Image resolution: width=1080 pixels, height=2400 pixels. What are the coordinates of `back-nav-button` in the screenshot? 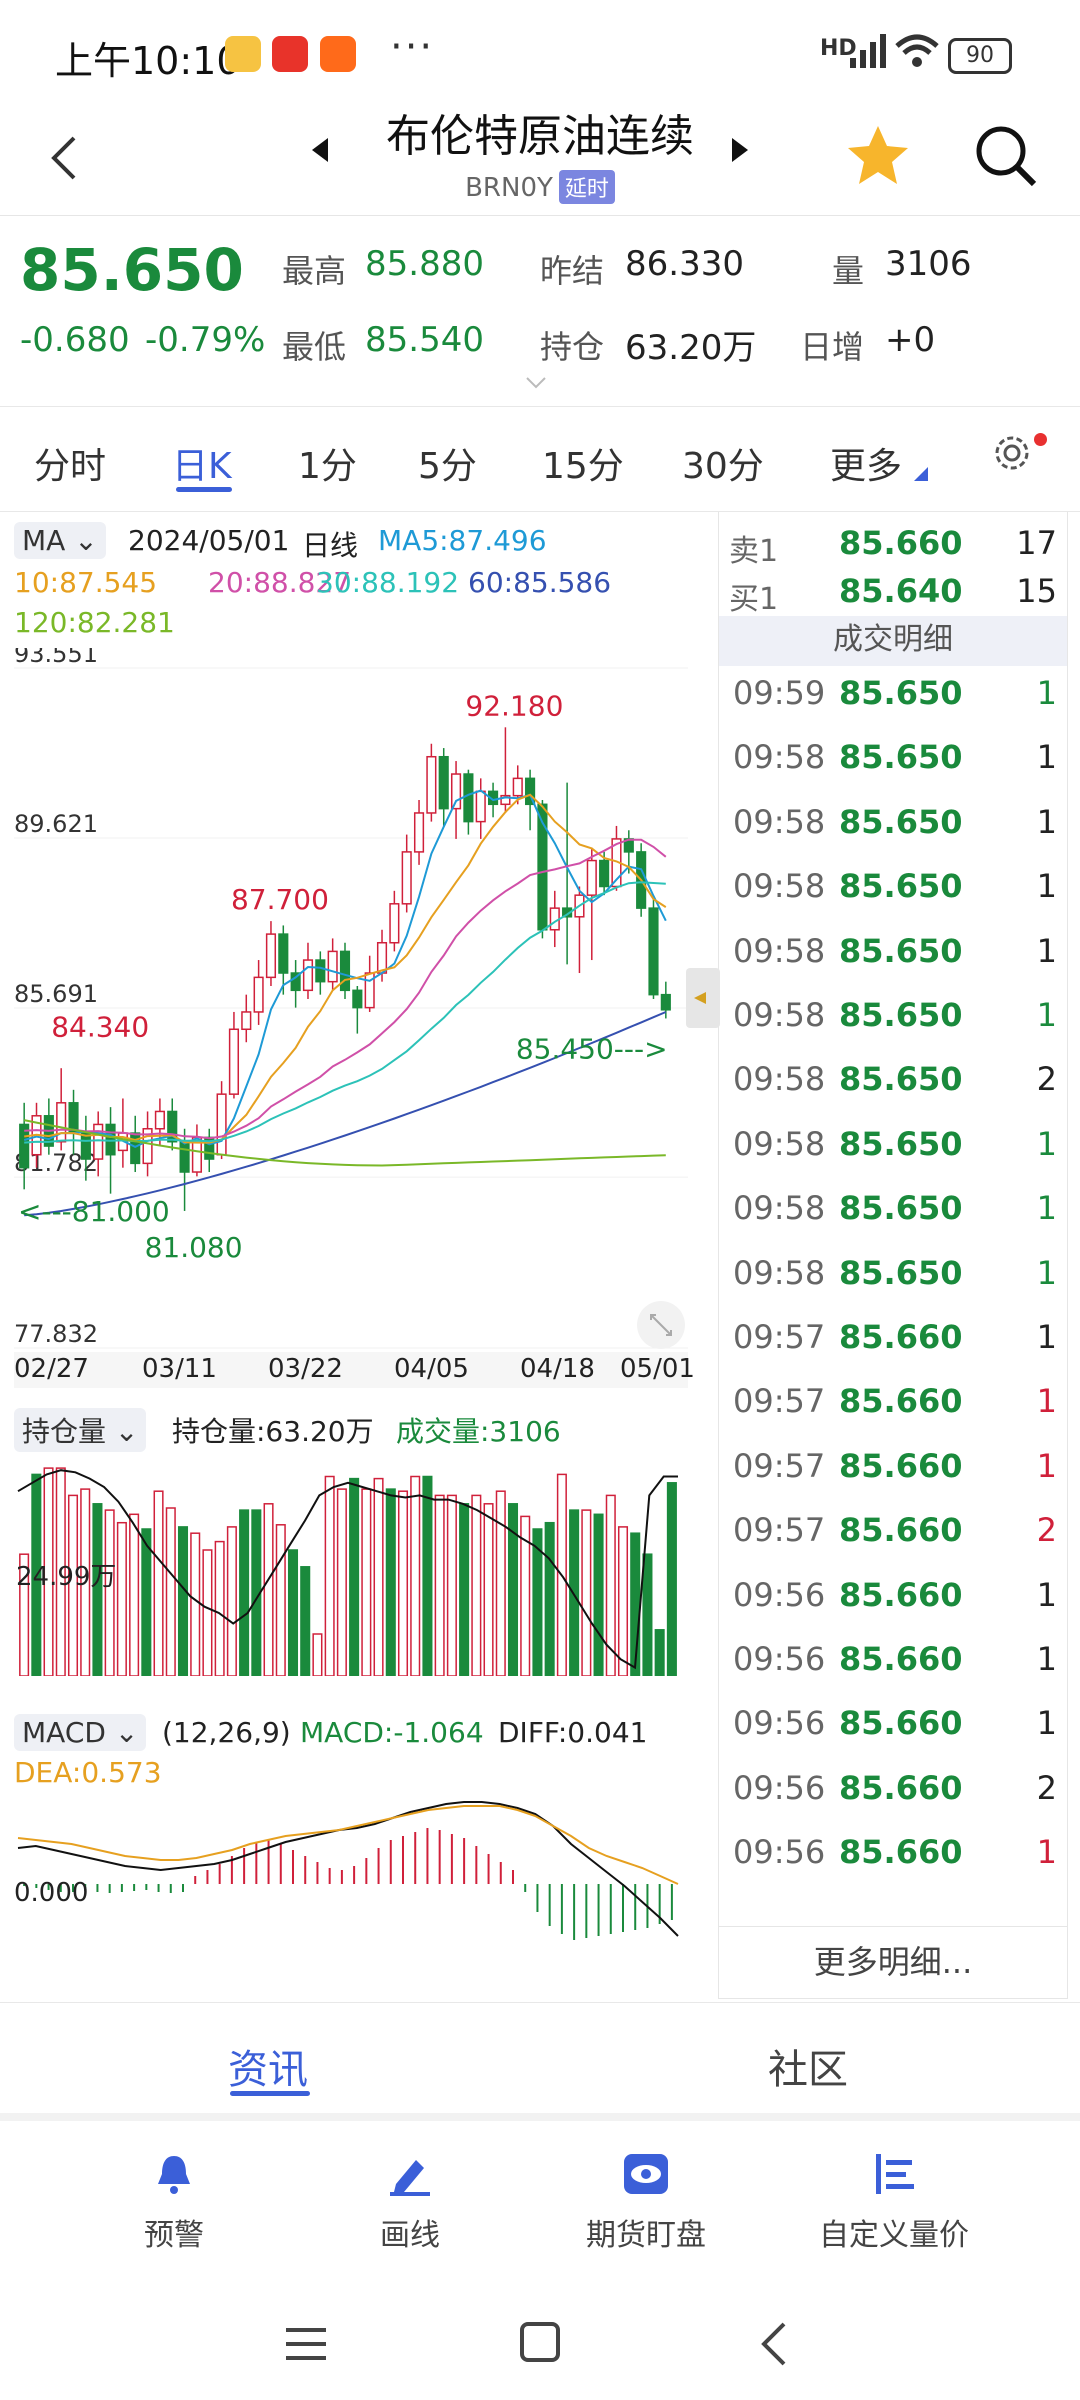 It's located at (774, 2344).